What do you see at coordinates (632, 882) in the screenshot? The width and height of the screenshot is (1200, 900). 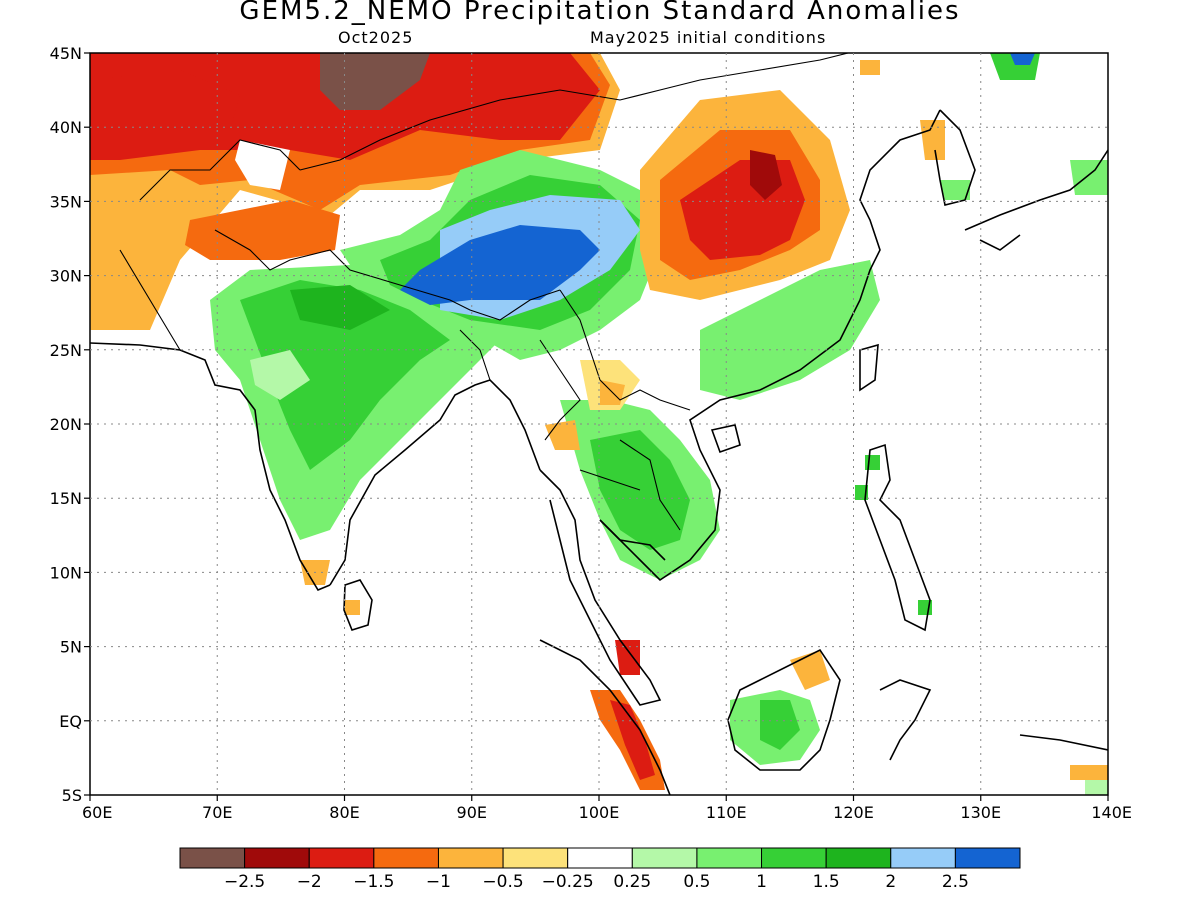 I see `colorbar-label: 0.25` at bounding box center [632, 882].